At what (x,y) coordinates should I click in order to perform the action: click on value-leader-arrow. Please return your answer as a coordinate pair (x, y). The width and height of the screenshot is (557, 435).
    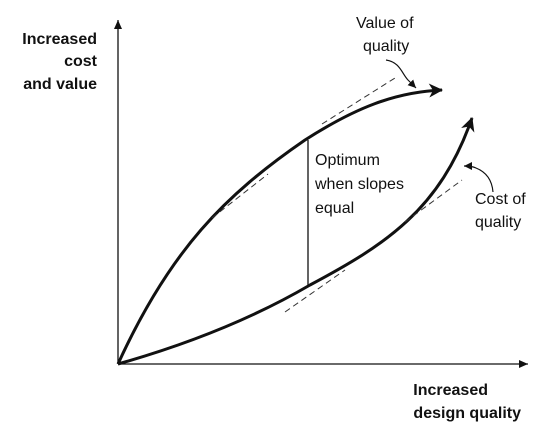
    Looking at the image, I should click on (401, 74).